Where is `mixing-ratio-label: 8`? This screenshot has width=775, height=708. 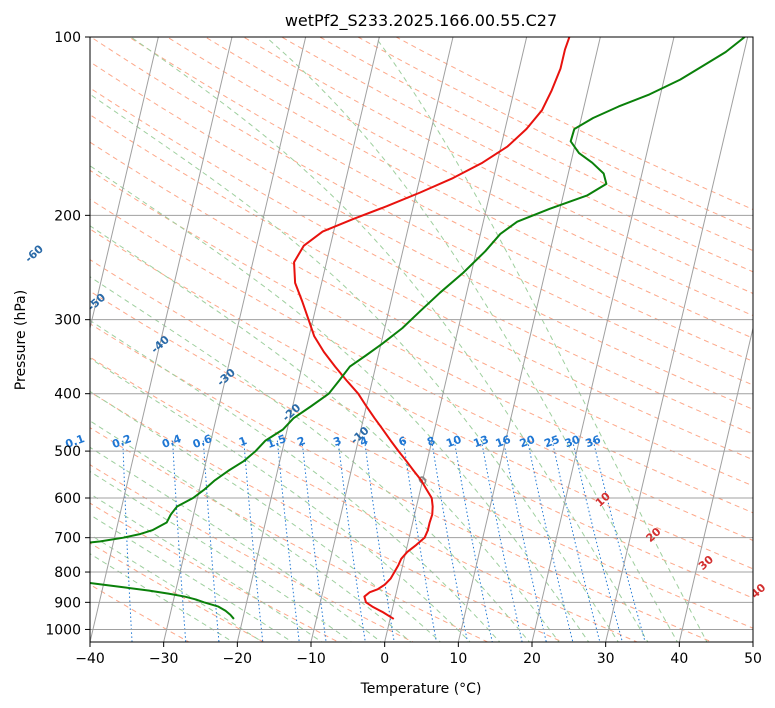 mixing-ratio-label: 8 is located at coordinates (431, 441).